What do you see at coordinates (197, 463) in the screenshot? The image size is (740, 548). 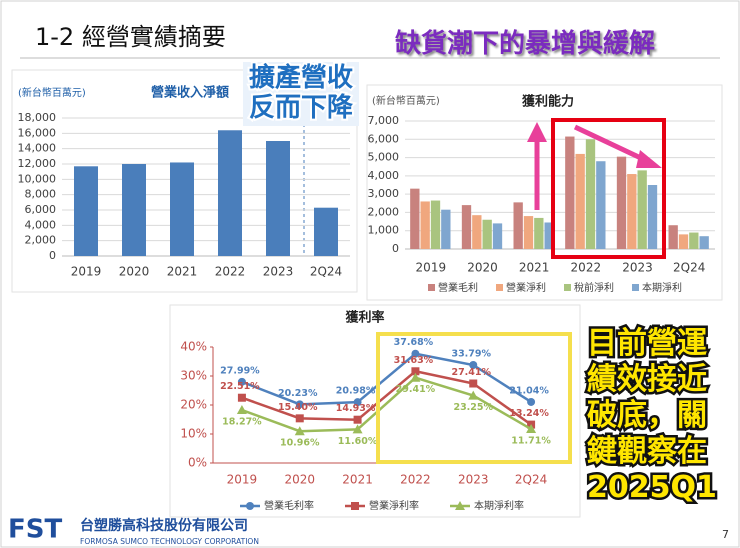 I see `y-tick-label: 0%` at bounding box center [197, 463].